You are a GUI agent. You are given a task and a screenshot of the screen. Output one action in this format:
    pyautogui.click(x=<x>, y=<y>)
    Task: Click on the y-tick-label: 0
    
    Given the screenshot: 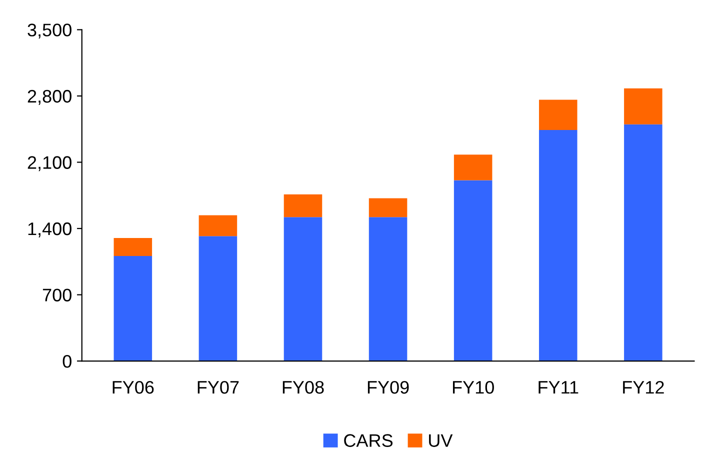 What is the action you would take?
    pyautogui.click(x=67, y=361)
    